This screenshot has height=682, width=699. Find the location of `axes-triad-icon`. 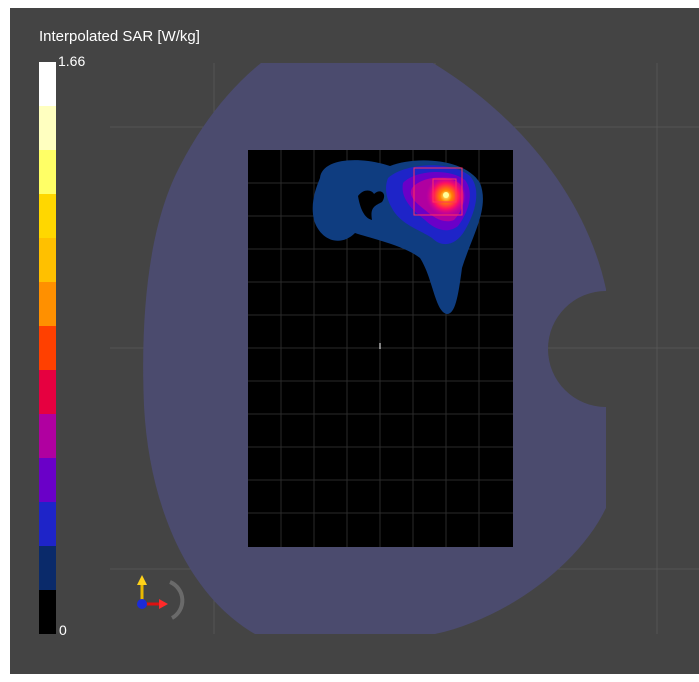

axes-triad-icon is located at coordinates (158, 600).